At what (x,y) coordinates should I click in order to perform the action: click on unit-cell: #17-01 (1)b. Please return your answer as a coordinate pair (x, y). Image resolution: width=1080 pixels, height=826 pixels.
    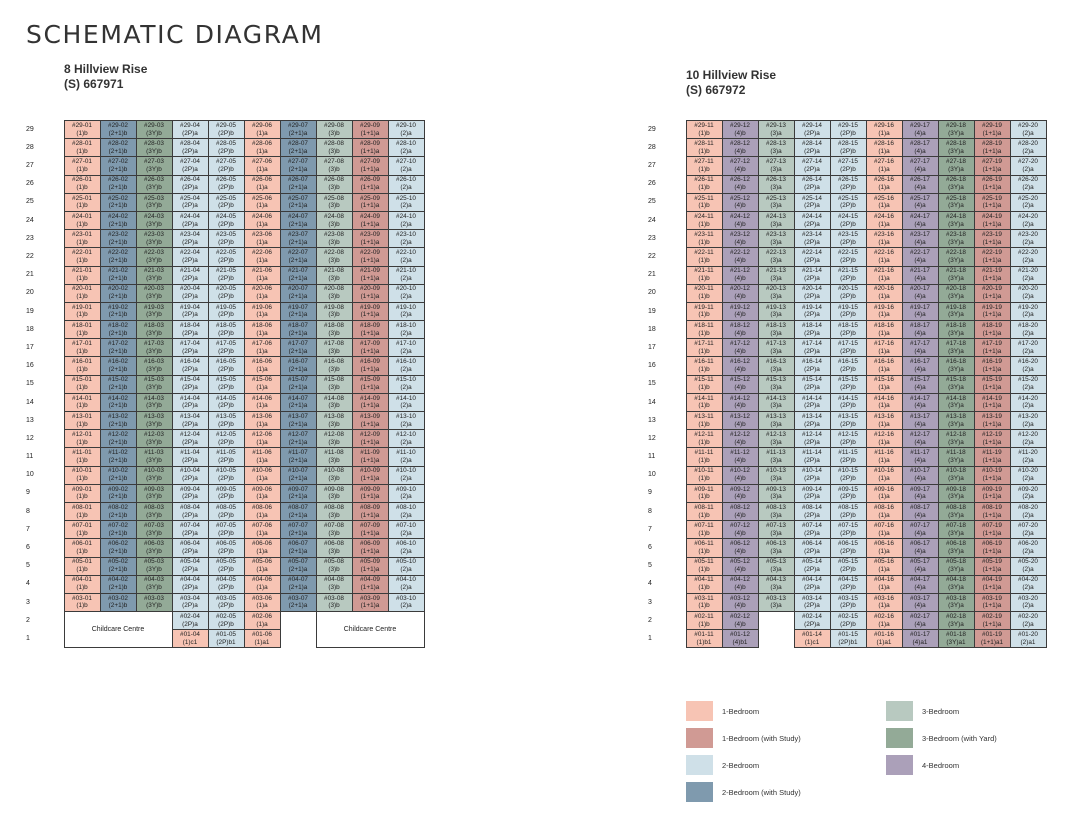
    Looking at the image, I should click on (82, 348).